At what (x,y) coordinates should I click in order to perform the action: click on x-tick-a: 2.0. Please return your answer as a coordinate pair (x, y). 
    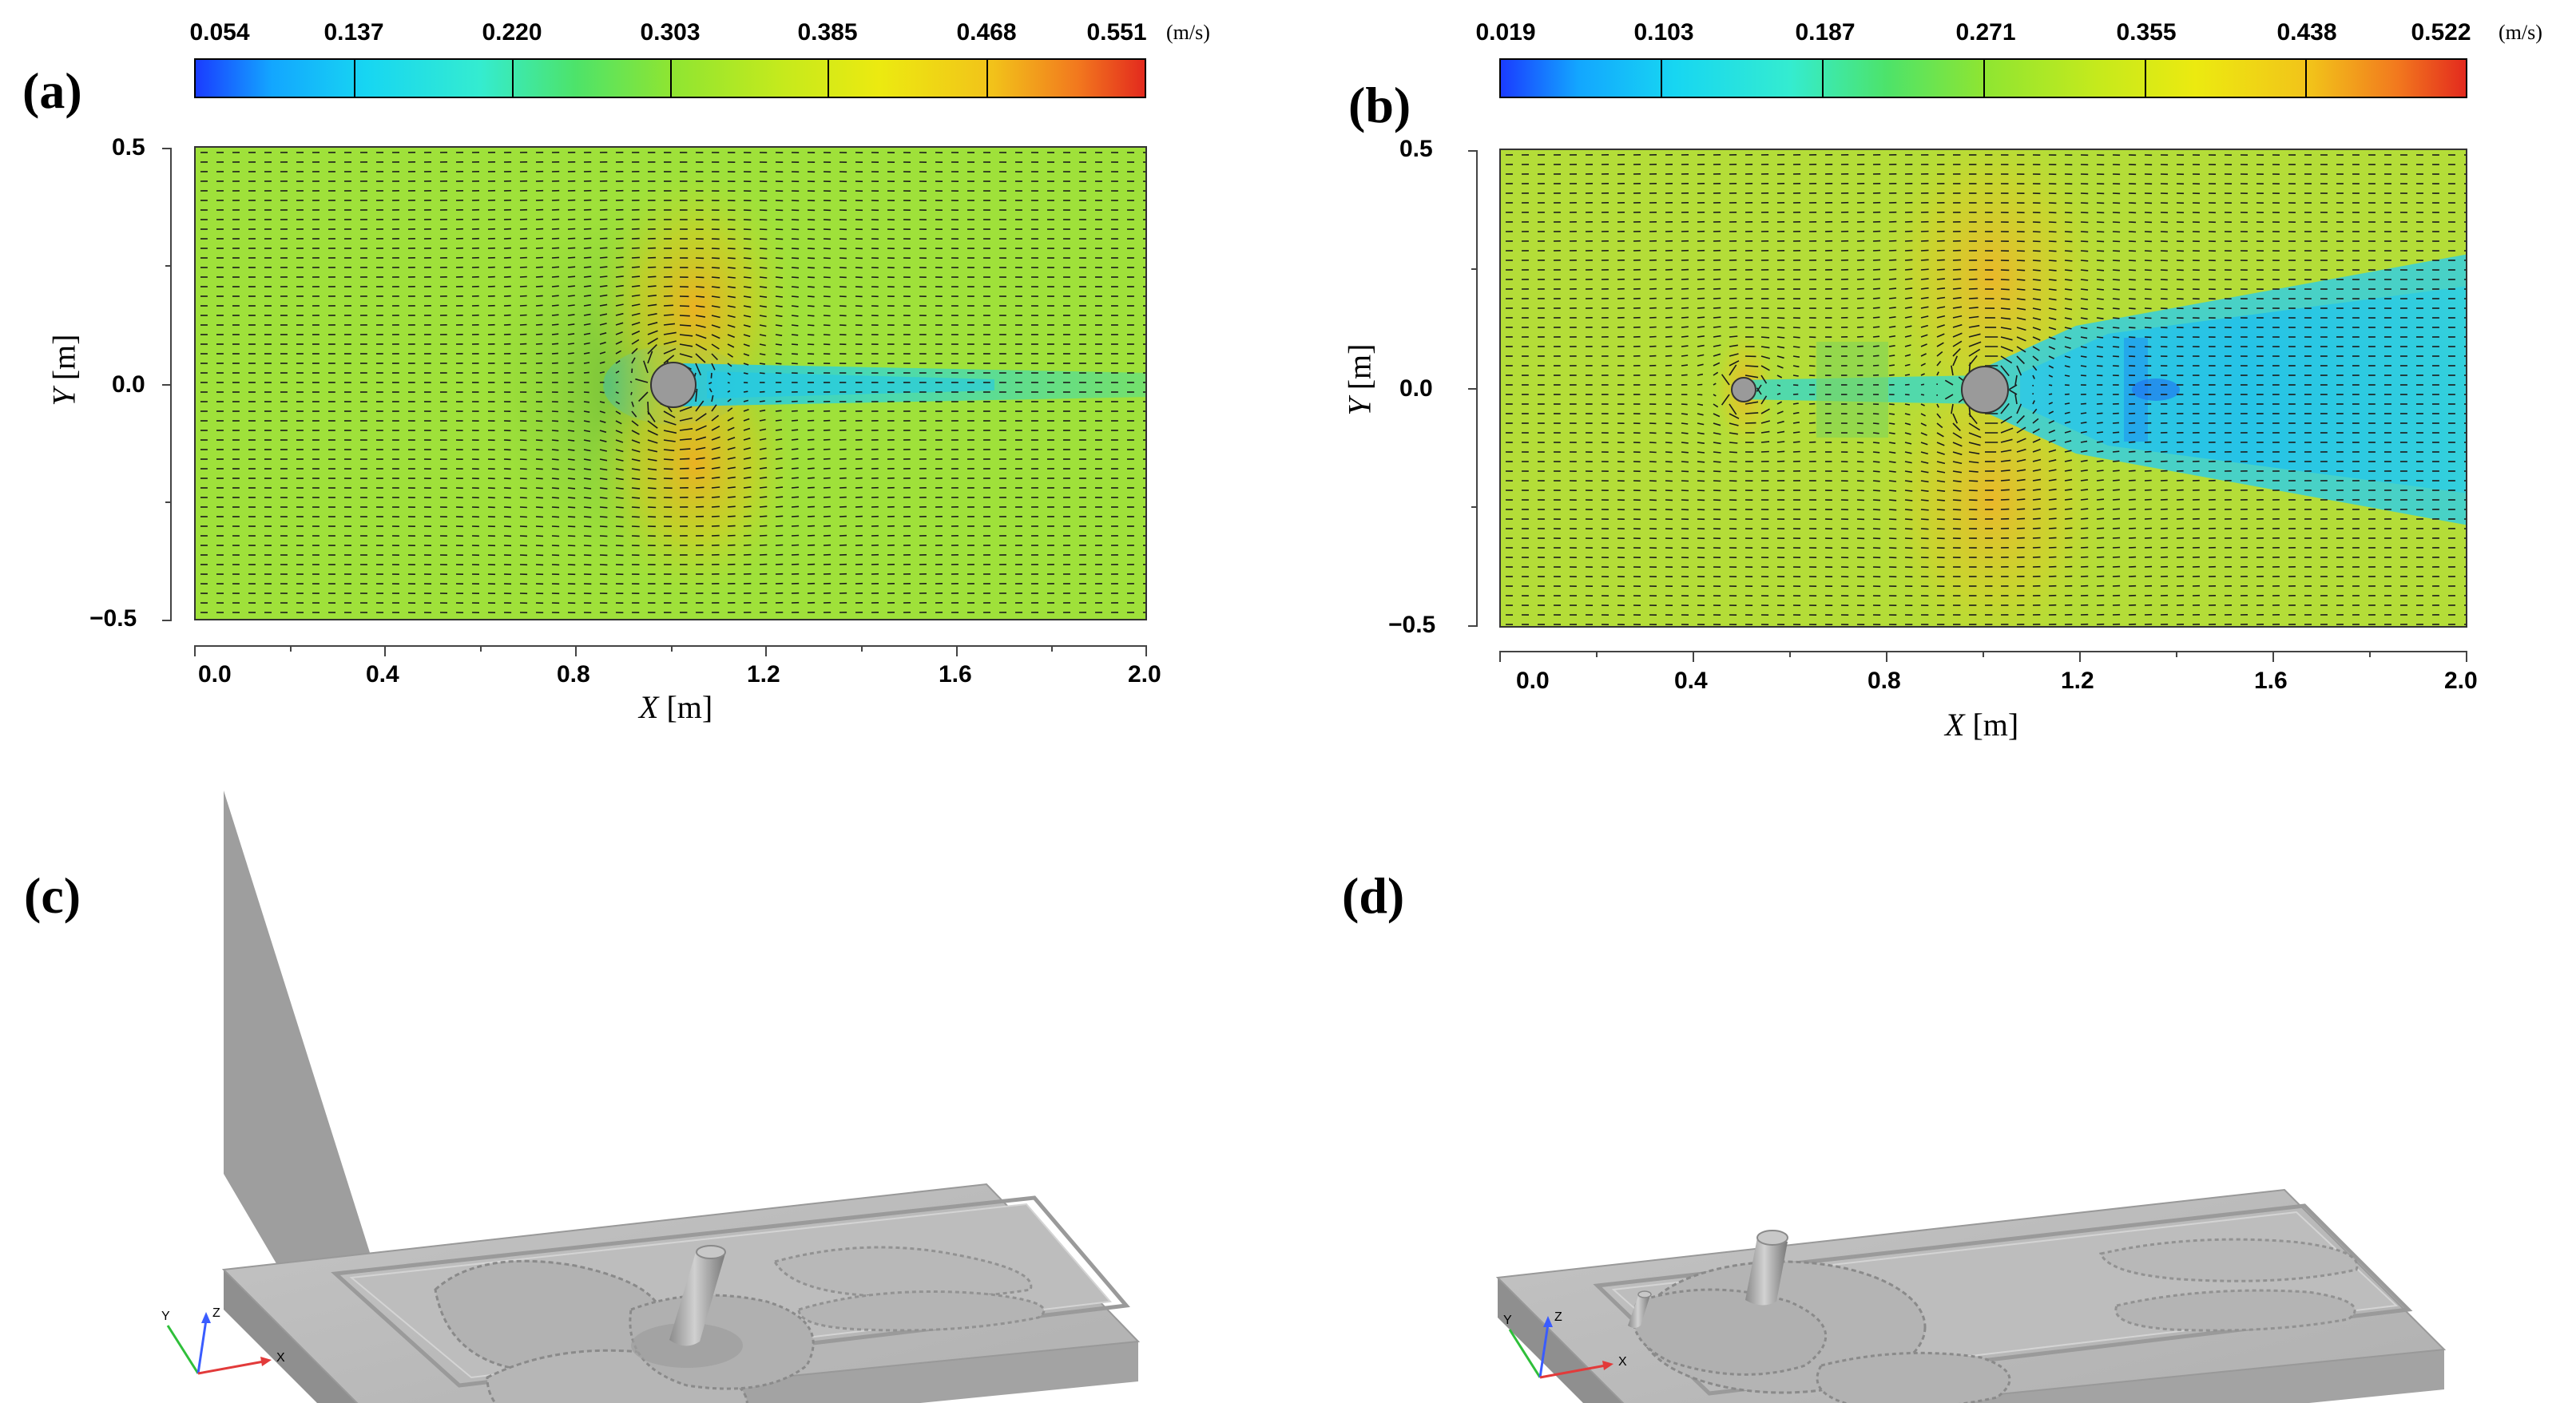
    Looking at the image, I should click on (1144, 674).